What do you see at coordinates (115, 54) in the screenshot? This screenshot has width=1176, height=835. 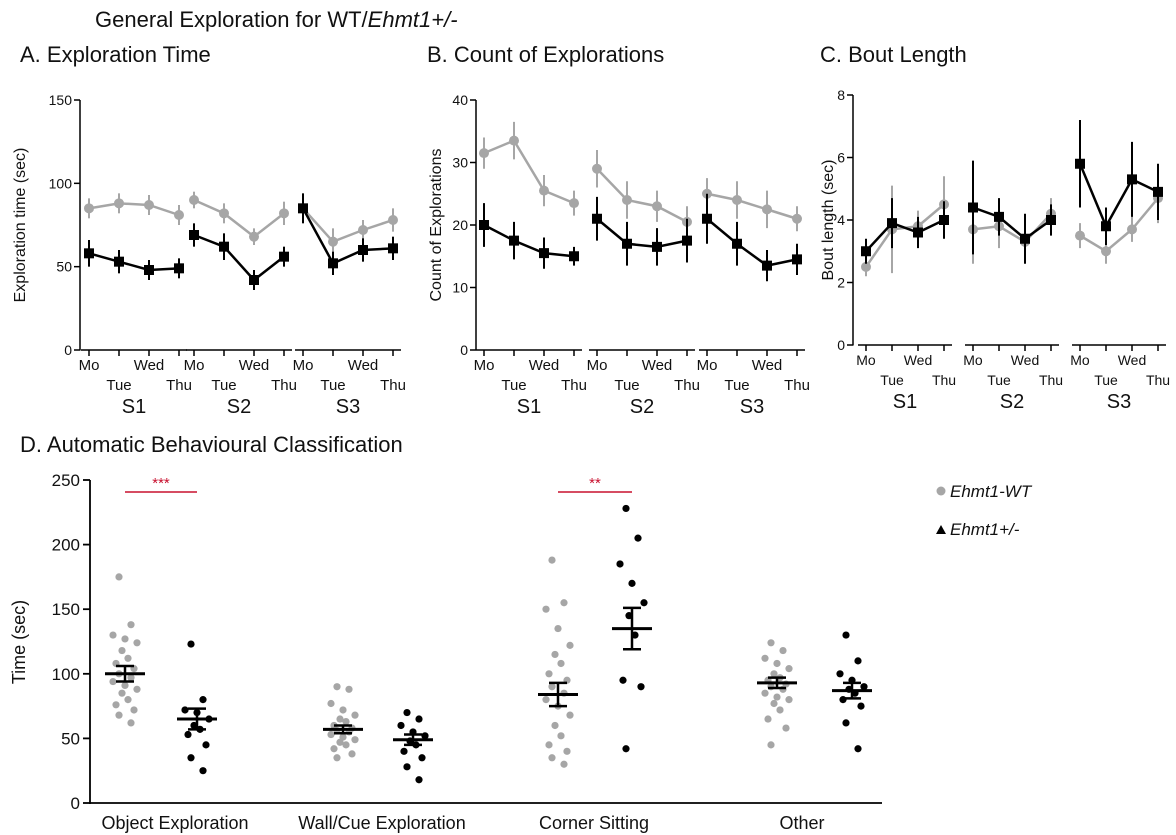 I see `panel-a-title: A. Exploration Time` at bounding box center [115, 54].